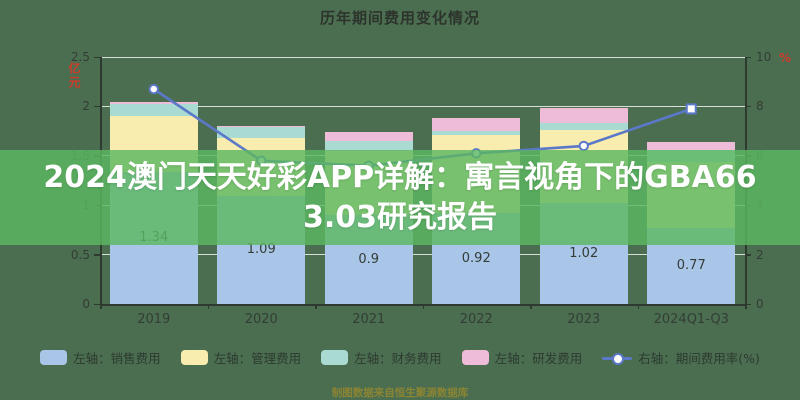 Image resolution: width=800 pixels, height=400 pixels. Describe the element at coordinates (86, 106) in the screenshot. I see `left-axis-tick-label: 2` at that location.